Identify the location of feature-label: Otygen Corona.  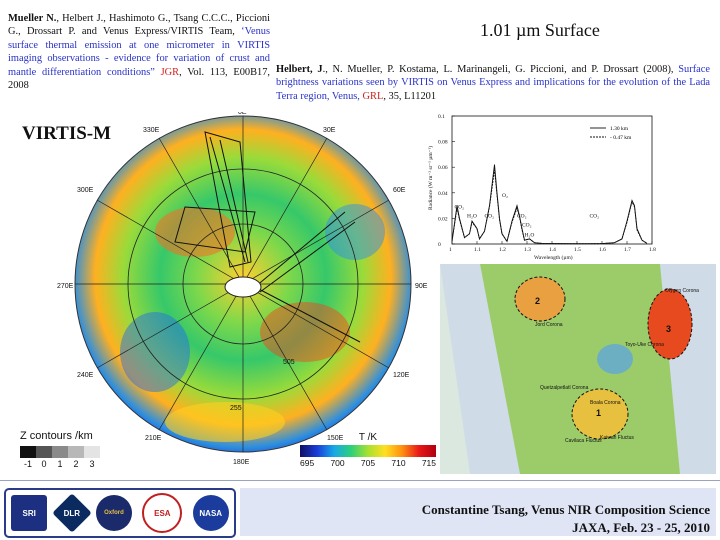
(682, 291).